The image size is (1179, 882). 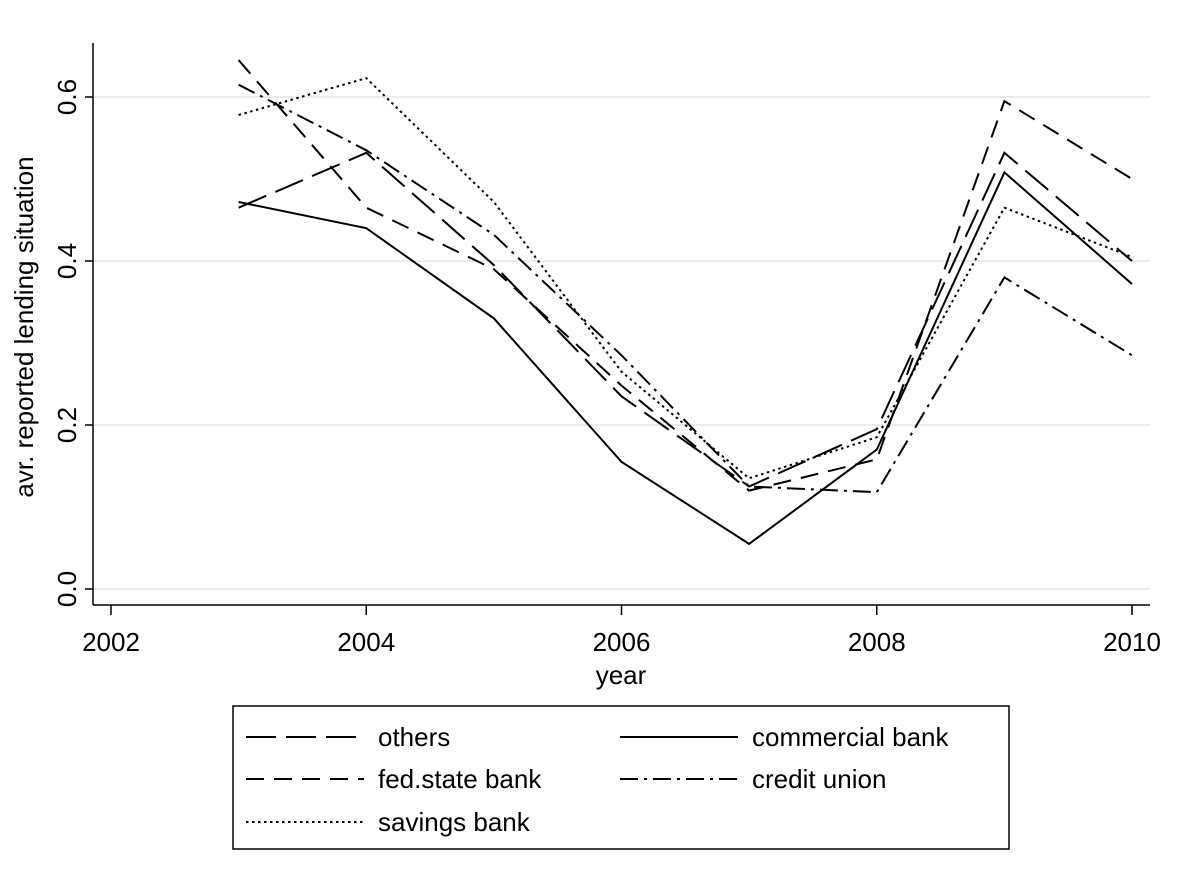 I want to click on legend-box, so click(x=621, y=777).